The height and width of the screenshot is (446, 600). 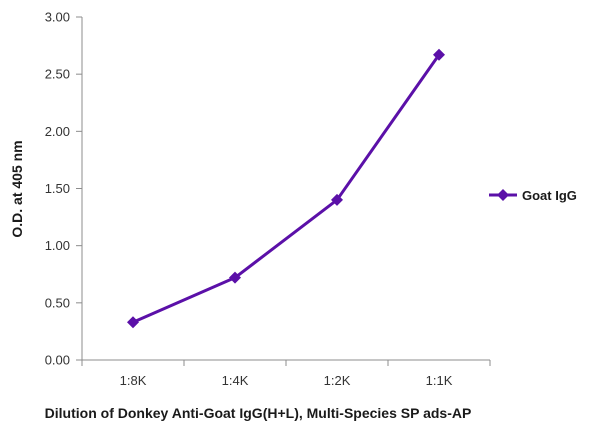 I want to click on legend-label-goat-igg: Goat IgG, so click(x=549, y=195).